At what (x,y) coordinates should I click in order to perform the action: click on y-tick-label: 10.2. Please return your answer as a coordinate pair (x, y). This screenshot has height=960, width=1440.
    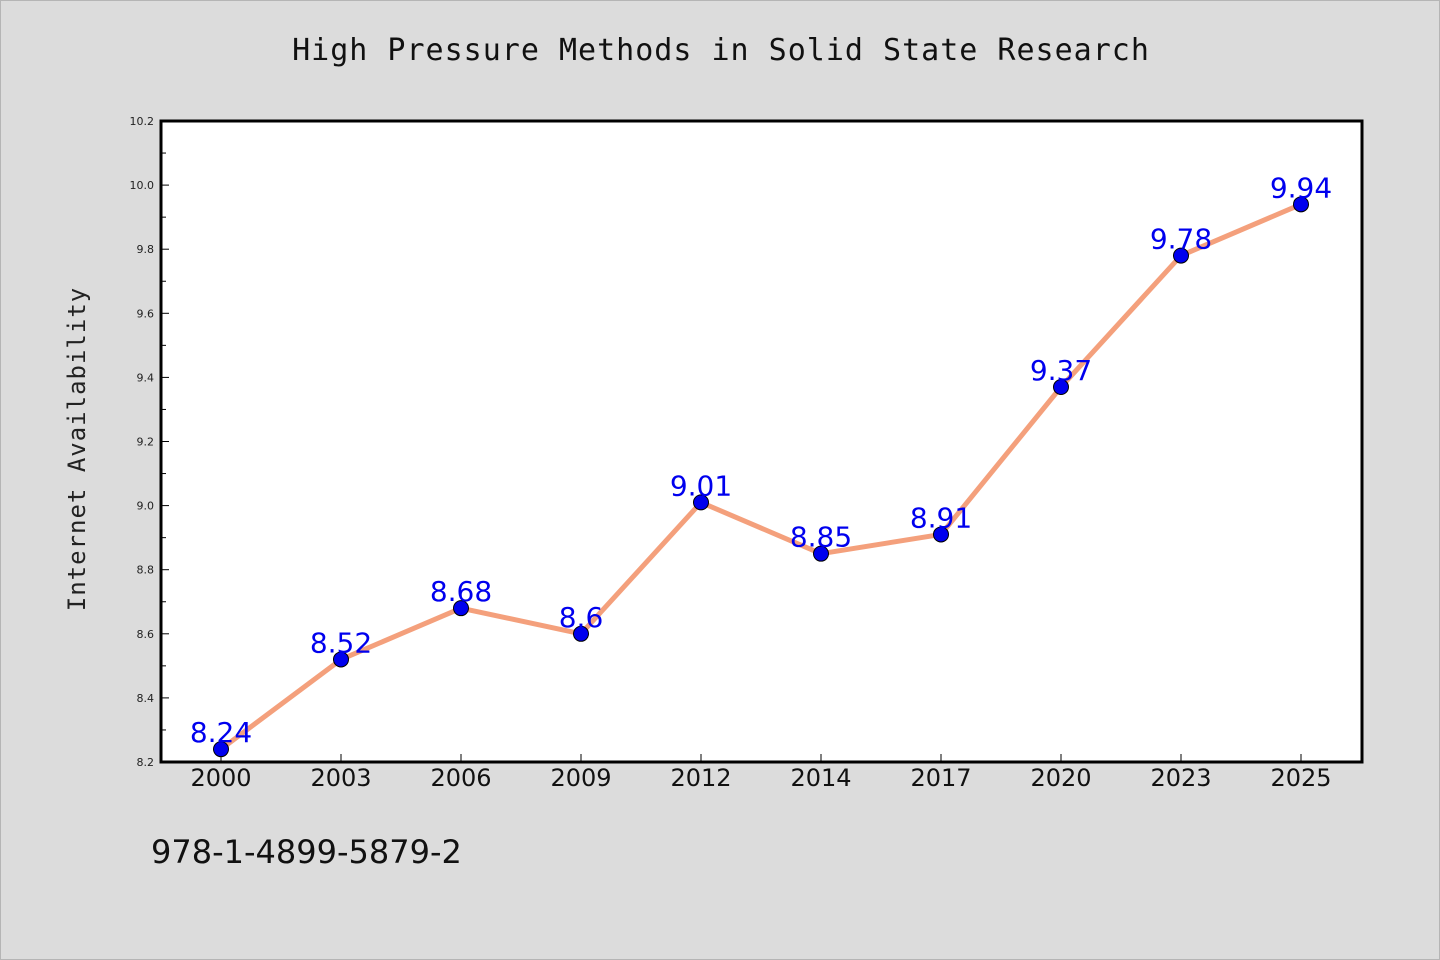
    Looking at the image, I should click on (142, 121).